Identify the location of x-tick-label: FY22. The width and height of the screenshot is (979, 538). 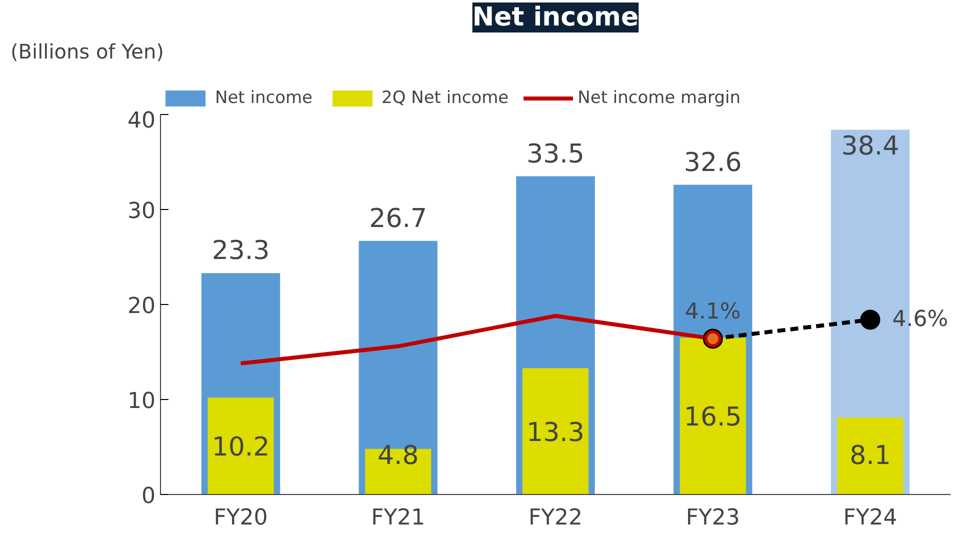
(555, 518).